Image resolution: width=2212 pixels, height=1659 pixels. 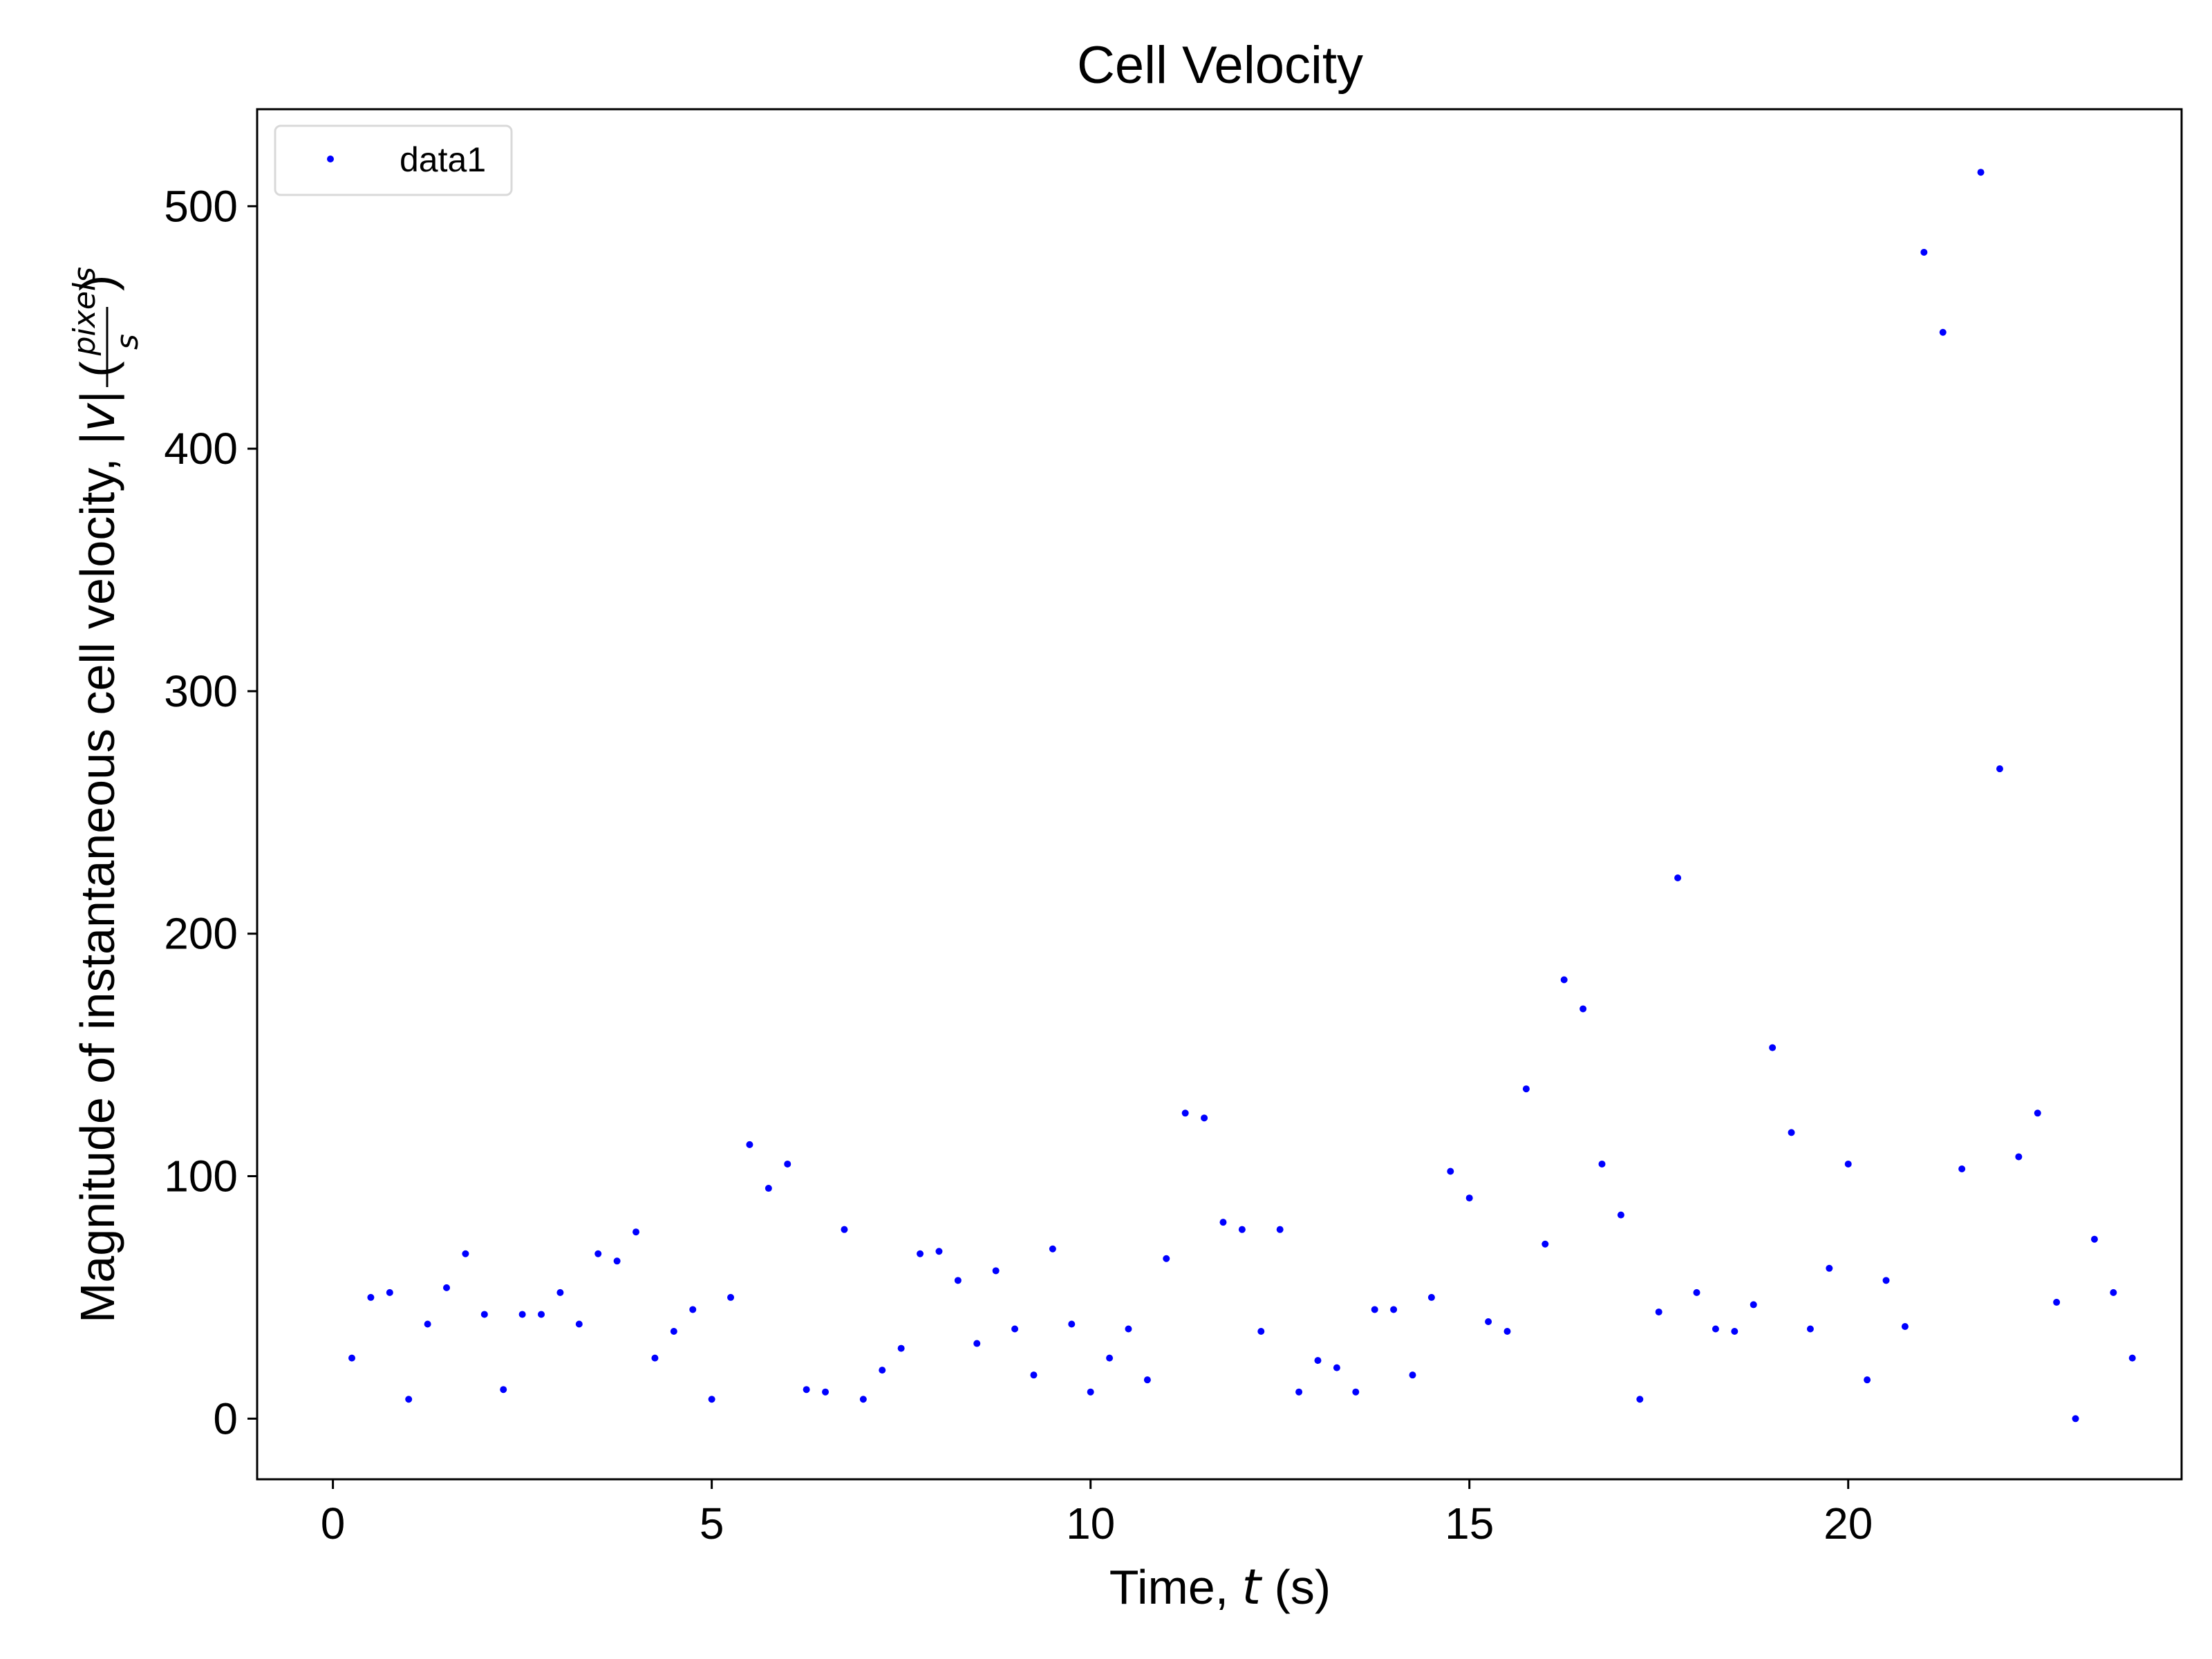 I want to click on x-tick-label: 0, so click(x=333, y=1523).